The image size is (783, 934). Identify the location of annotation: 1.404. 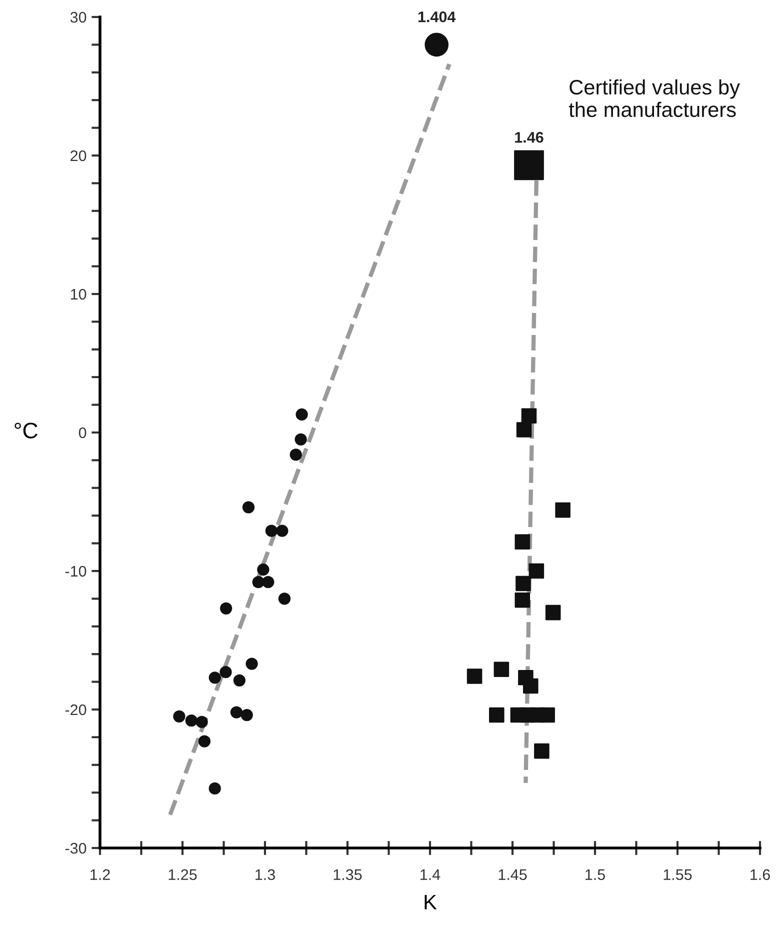
(437, 16).